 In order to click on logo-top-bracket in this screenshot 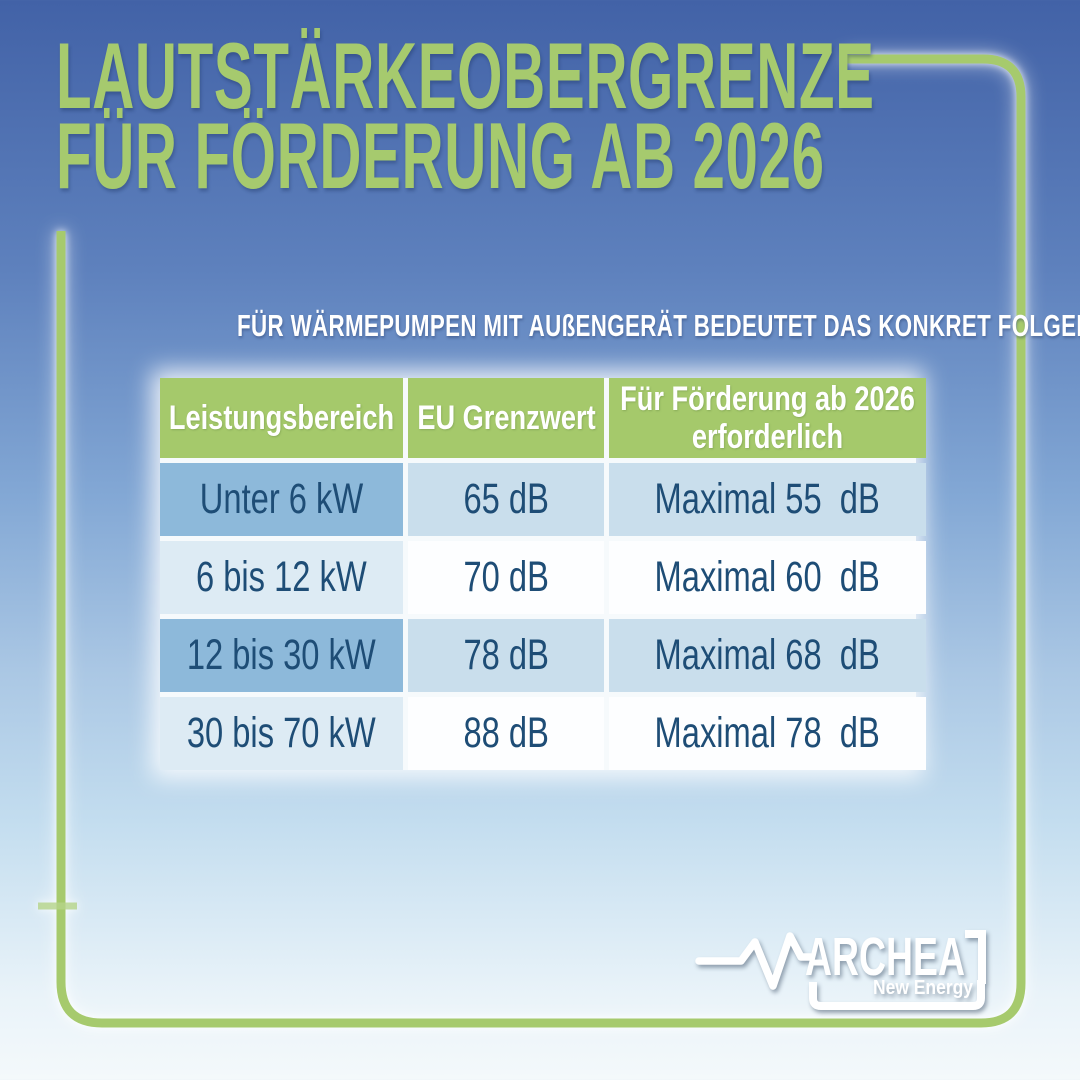, I will do `click(975, 957)`.